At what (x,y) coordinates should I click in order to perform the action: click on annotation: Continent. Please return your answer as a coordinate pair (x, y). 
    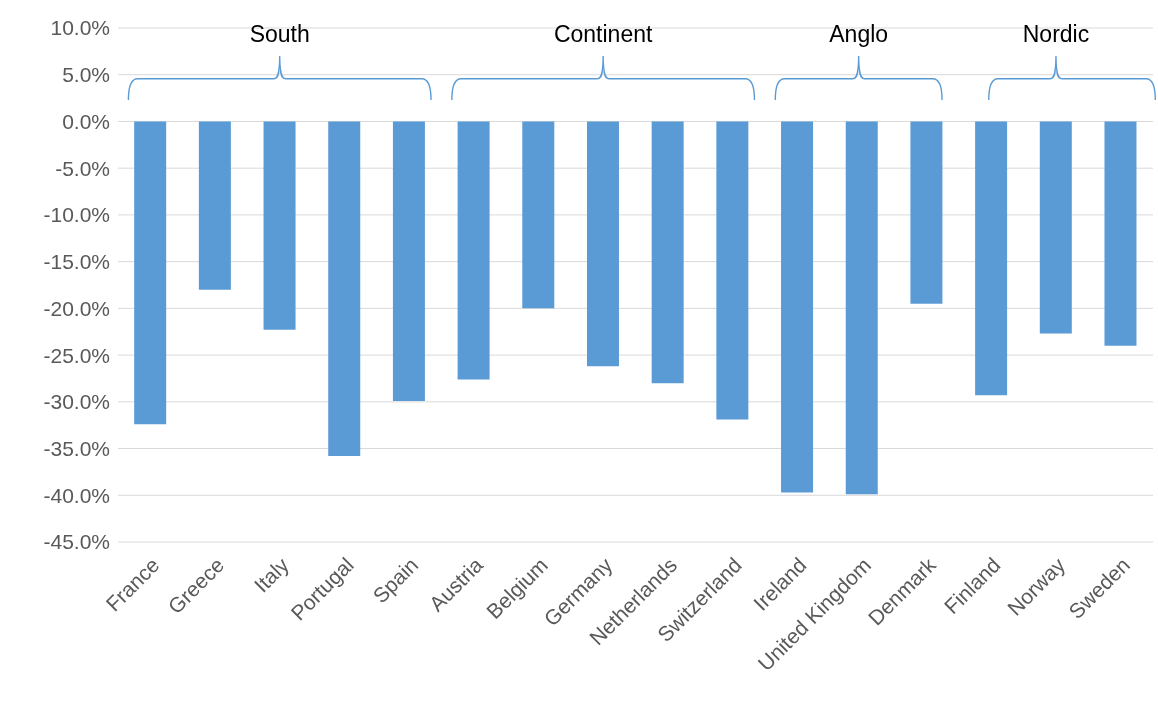
    Looking at the image, I should click on (603, 34).